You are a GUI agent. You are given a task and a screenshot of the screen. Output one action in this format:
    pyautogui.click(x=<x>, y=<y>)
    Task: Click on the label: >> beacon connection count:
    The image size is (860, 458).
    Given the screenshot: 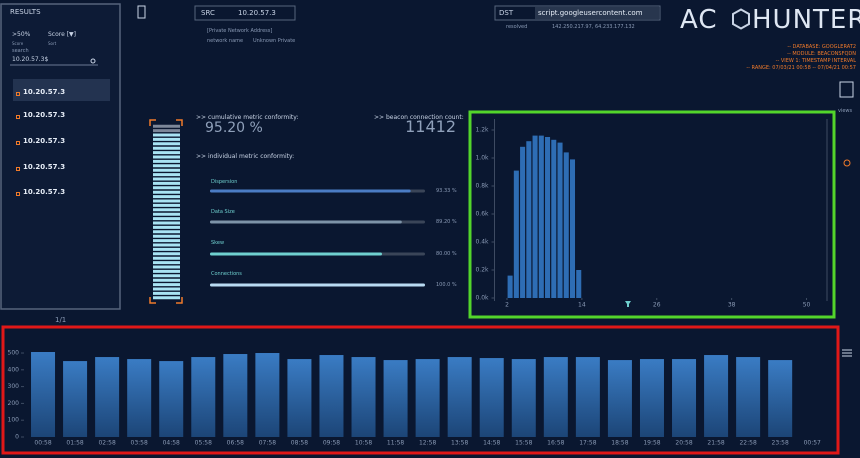 What is the action you would take?
    pyautogui.click(x=419, y=117)
    